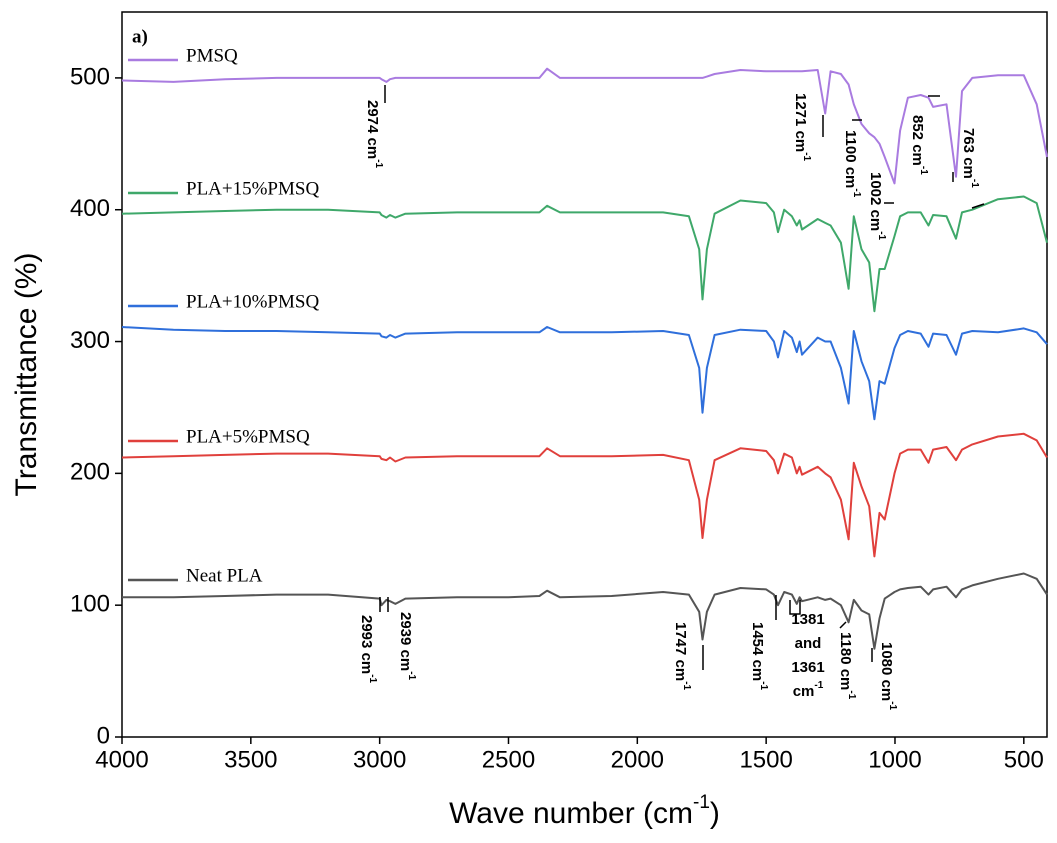  Describe the element at coordinates (250, 759) in the screenshot. I see `x-tick-label: 3500` at that location.